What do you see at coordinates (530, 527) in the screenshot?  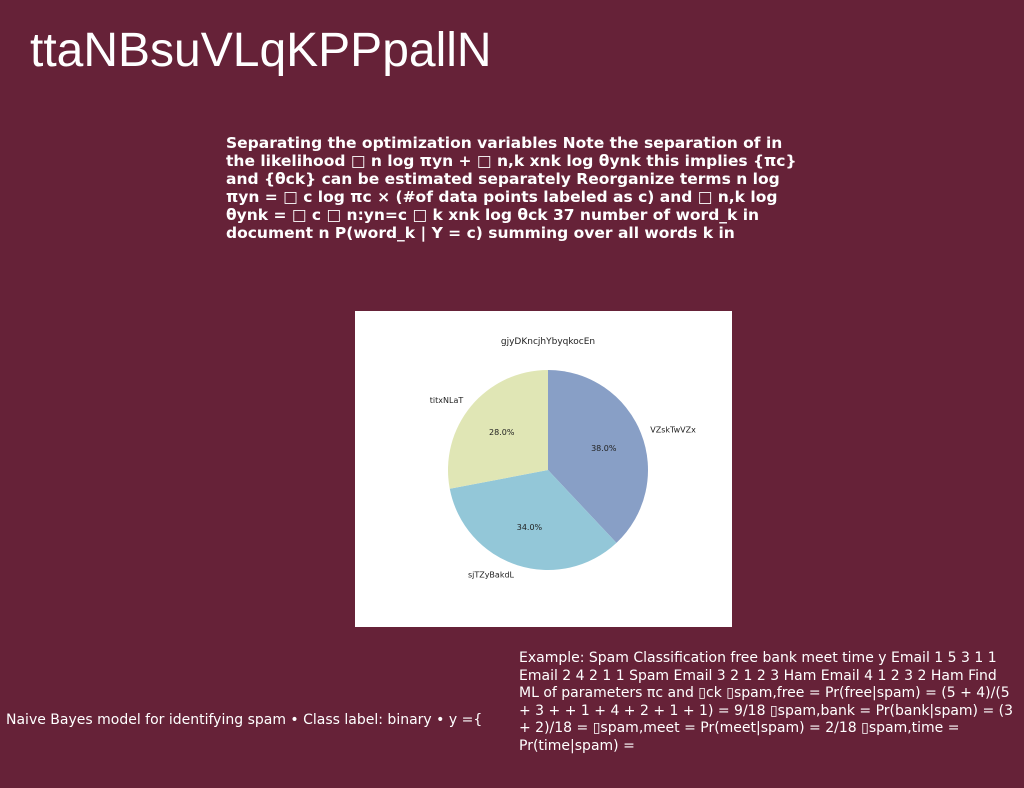 I see `pie-pct-label-2: 34.0%` at bounding box center [530, 527].